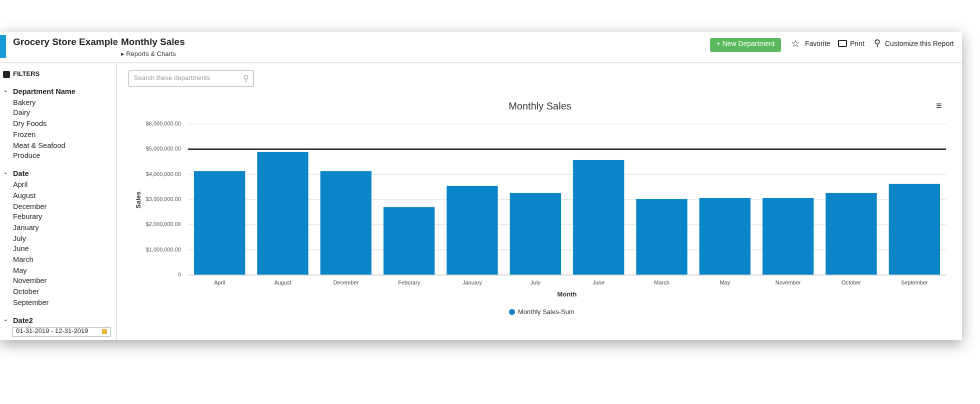 Image resolution: width=980 pixels, height=404 pixels. What do you see at coordinates (409, 283) in the screenshot?
I see `x-tick-label: Feburary` at bounding box center [409, 283].